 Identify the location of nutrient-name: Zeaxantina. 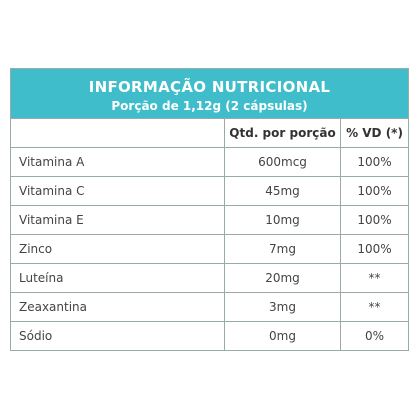
(117, 307).